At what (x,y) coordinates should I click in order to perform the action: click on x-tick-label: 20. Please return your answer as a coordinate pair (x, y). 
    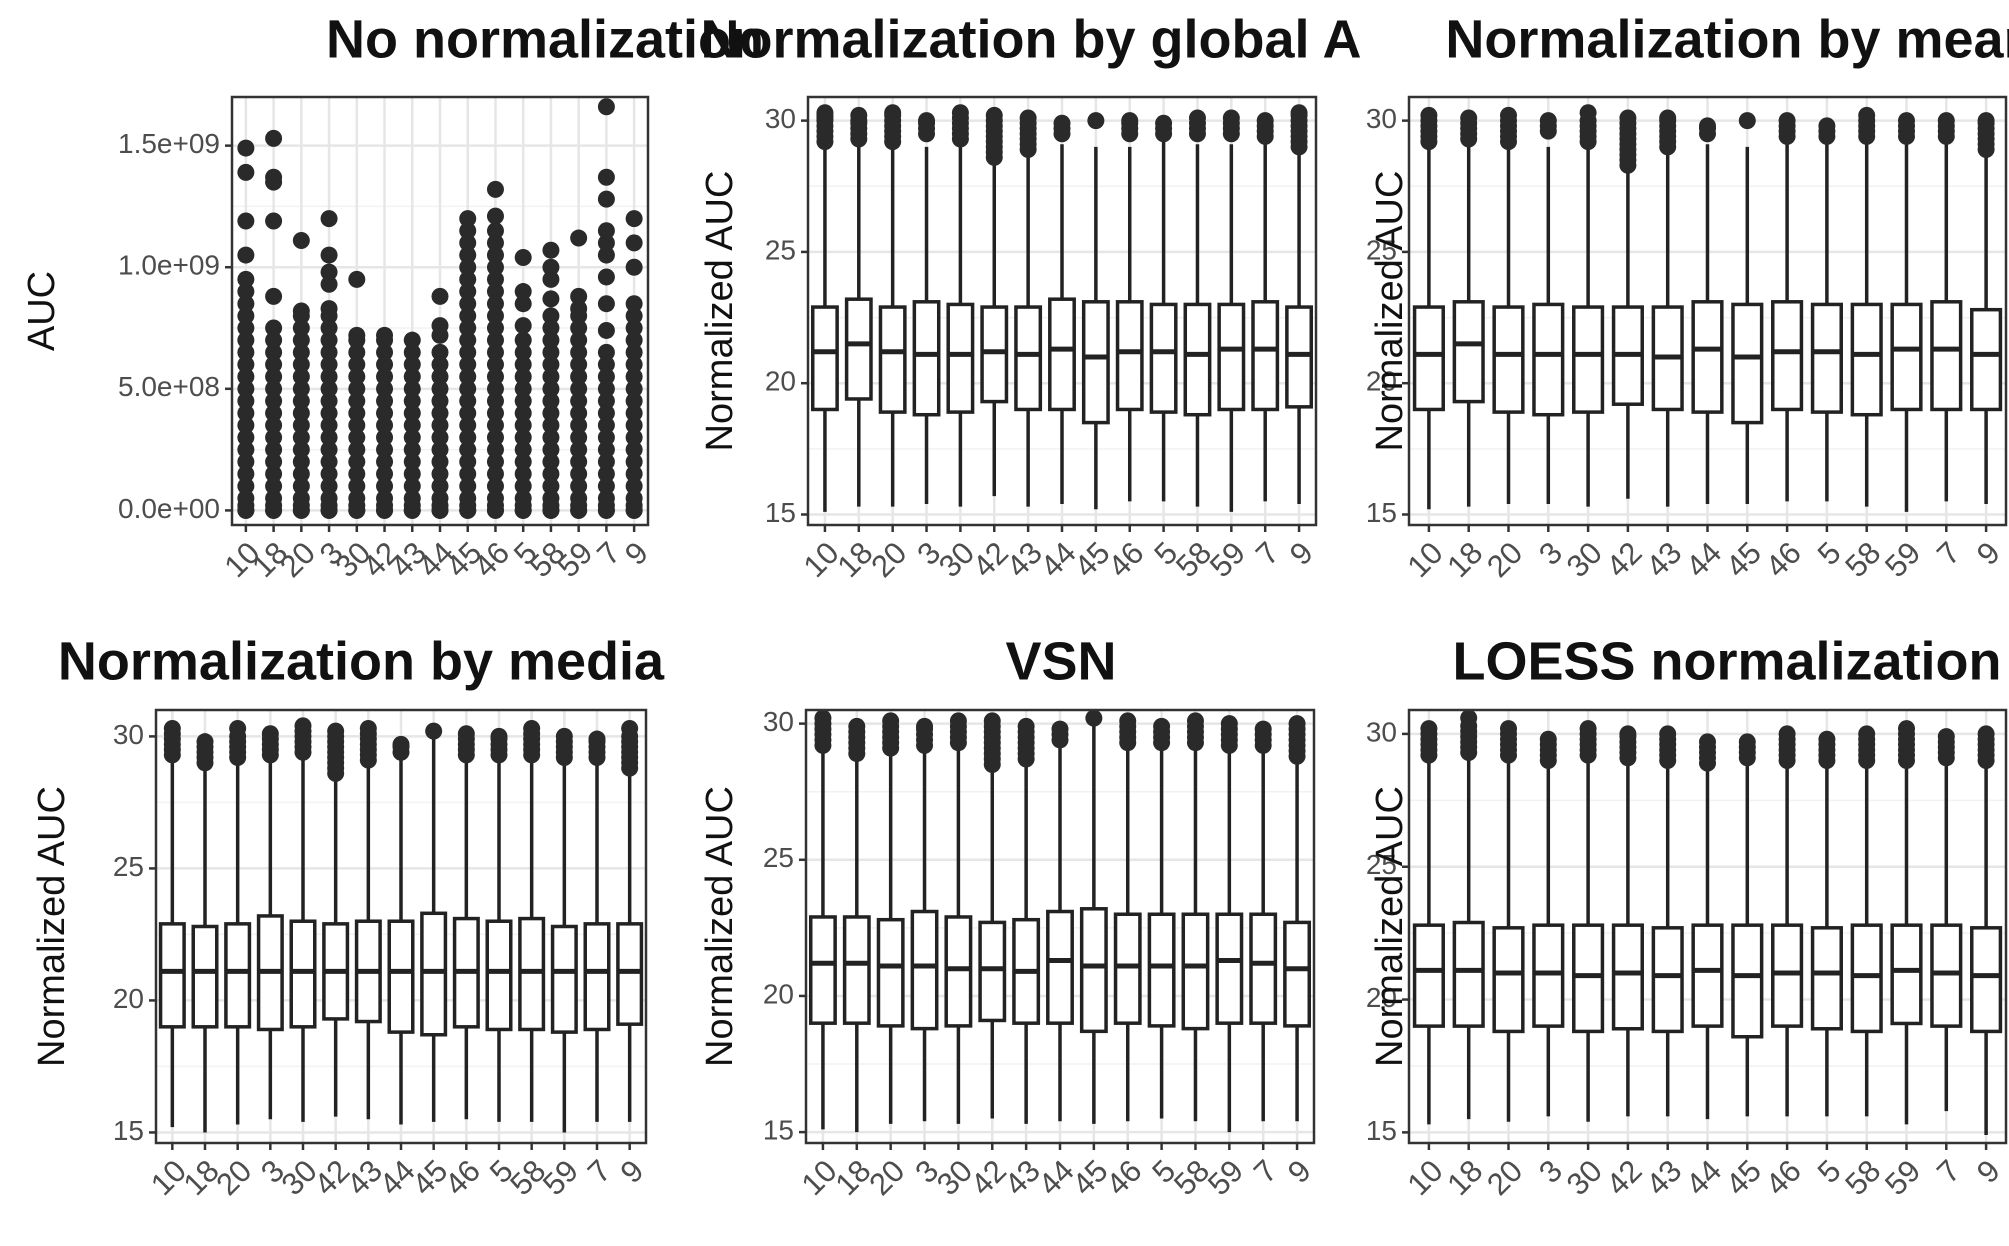
    Looking at the image, I should click on (886, 1177).